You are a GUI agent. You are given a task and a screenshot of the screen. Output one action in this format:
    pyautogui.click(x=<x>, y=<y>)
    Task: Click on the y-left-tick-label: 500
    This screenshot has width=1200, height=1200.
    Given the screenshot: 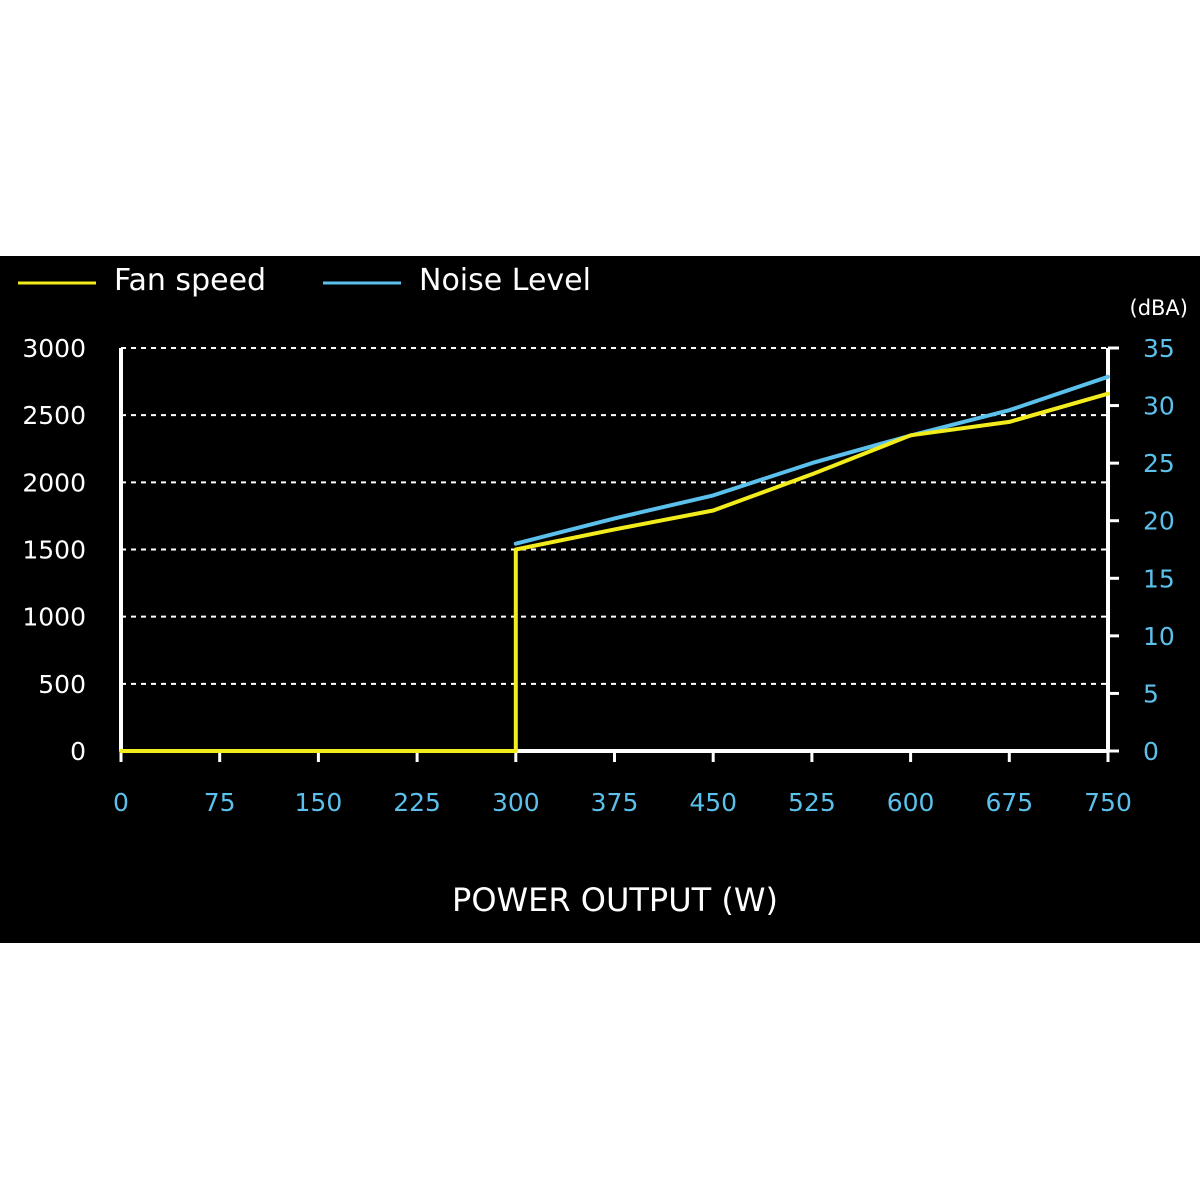 What is the action you would take?
    pyautogui.click(x=62, y=684)
    